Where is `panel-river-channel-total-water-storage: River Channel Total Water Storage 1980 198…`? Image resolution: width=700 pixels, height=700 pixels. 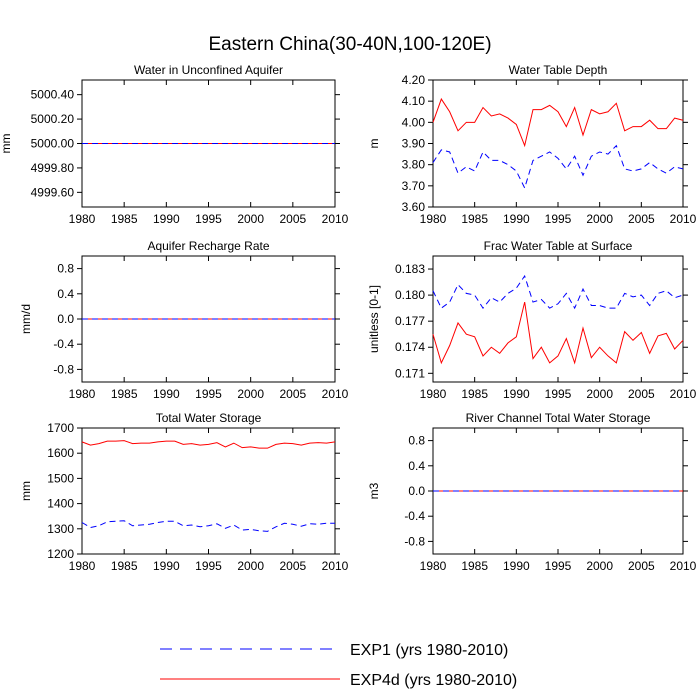
panel-river-channel-total-water-storage: River Channel Total Water Storage 1980 198… is located at coordinates (532, 492).